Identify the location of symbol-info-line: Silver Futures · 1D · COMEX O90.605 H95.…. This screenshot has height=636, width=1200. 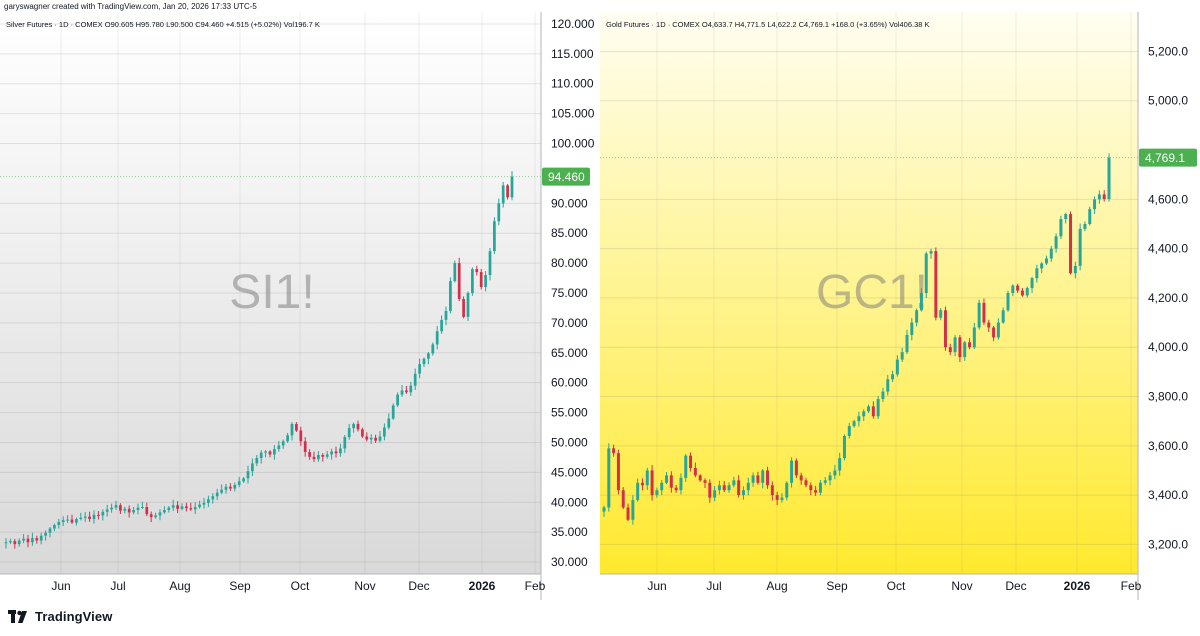
(163, 24).